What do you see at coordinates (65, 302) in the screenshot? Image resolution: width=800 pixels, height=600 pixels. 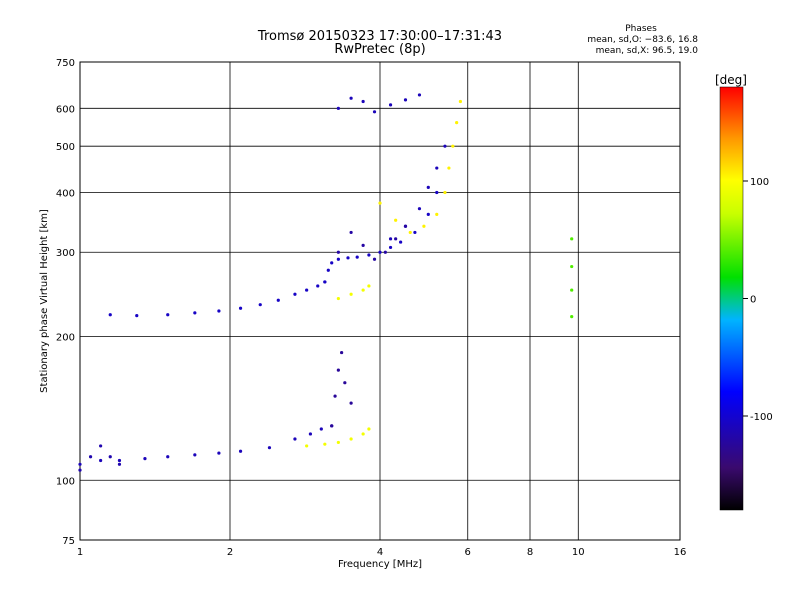 I see `y-axis-ticks: 75 100 200 300 400 500 600 750` at bounding box center [65, 302].